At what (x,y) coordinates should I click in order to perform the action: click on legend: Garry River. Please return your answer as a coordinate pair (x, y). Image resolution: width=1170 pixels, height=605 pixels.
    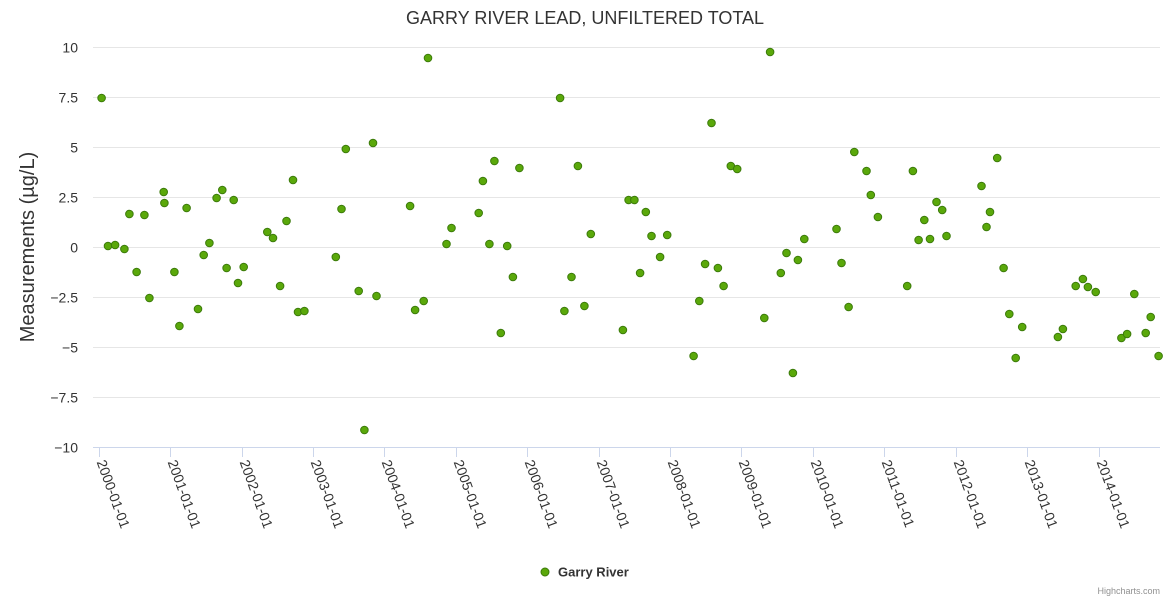
    Looking at the image, I should click on (584, 572).